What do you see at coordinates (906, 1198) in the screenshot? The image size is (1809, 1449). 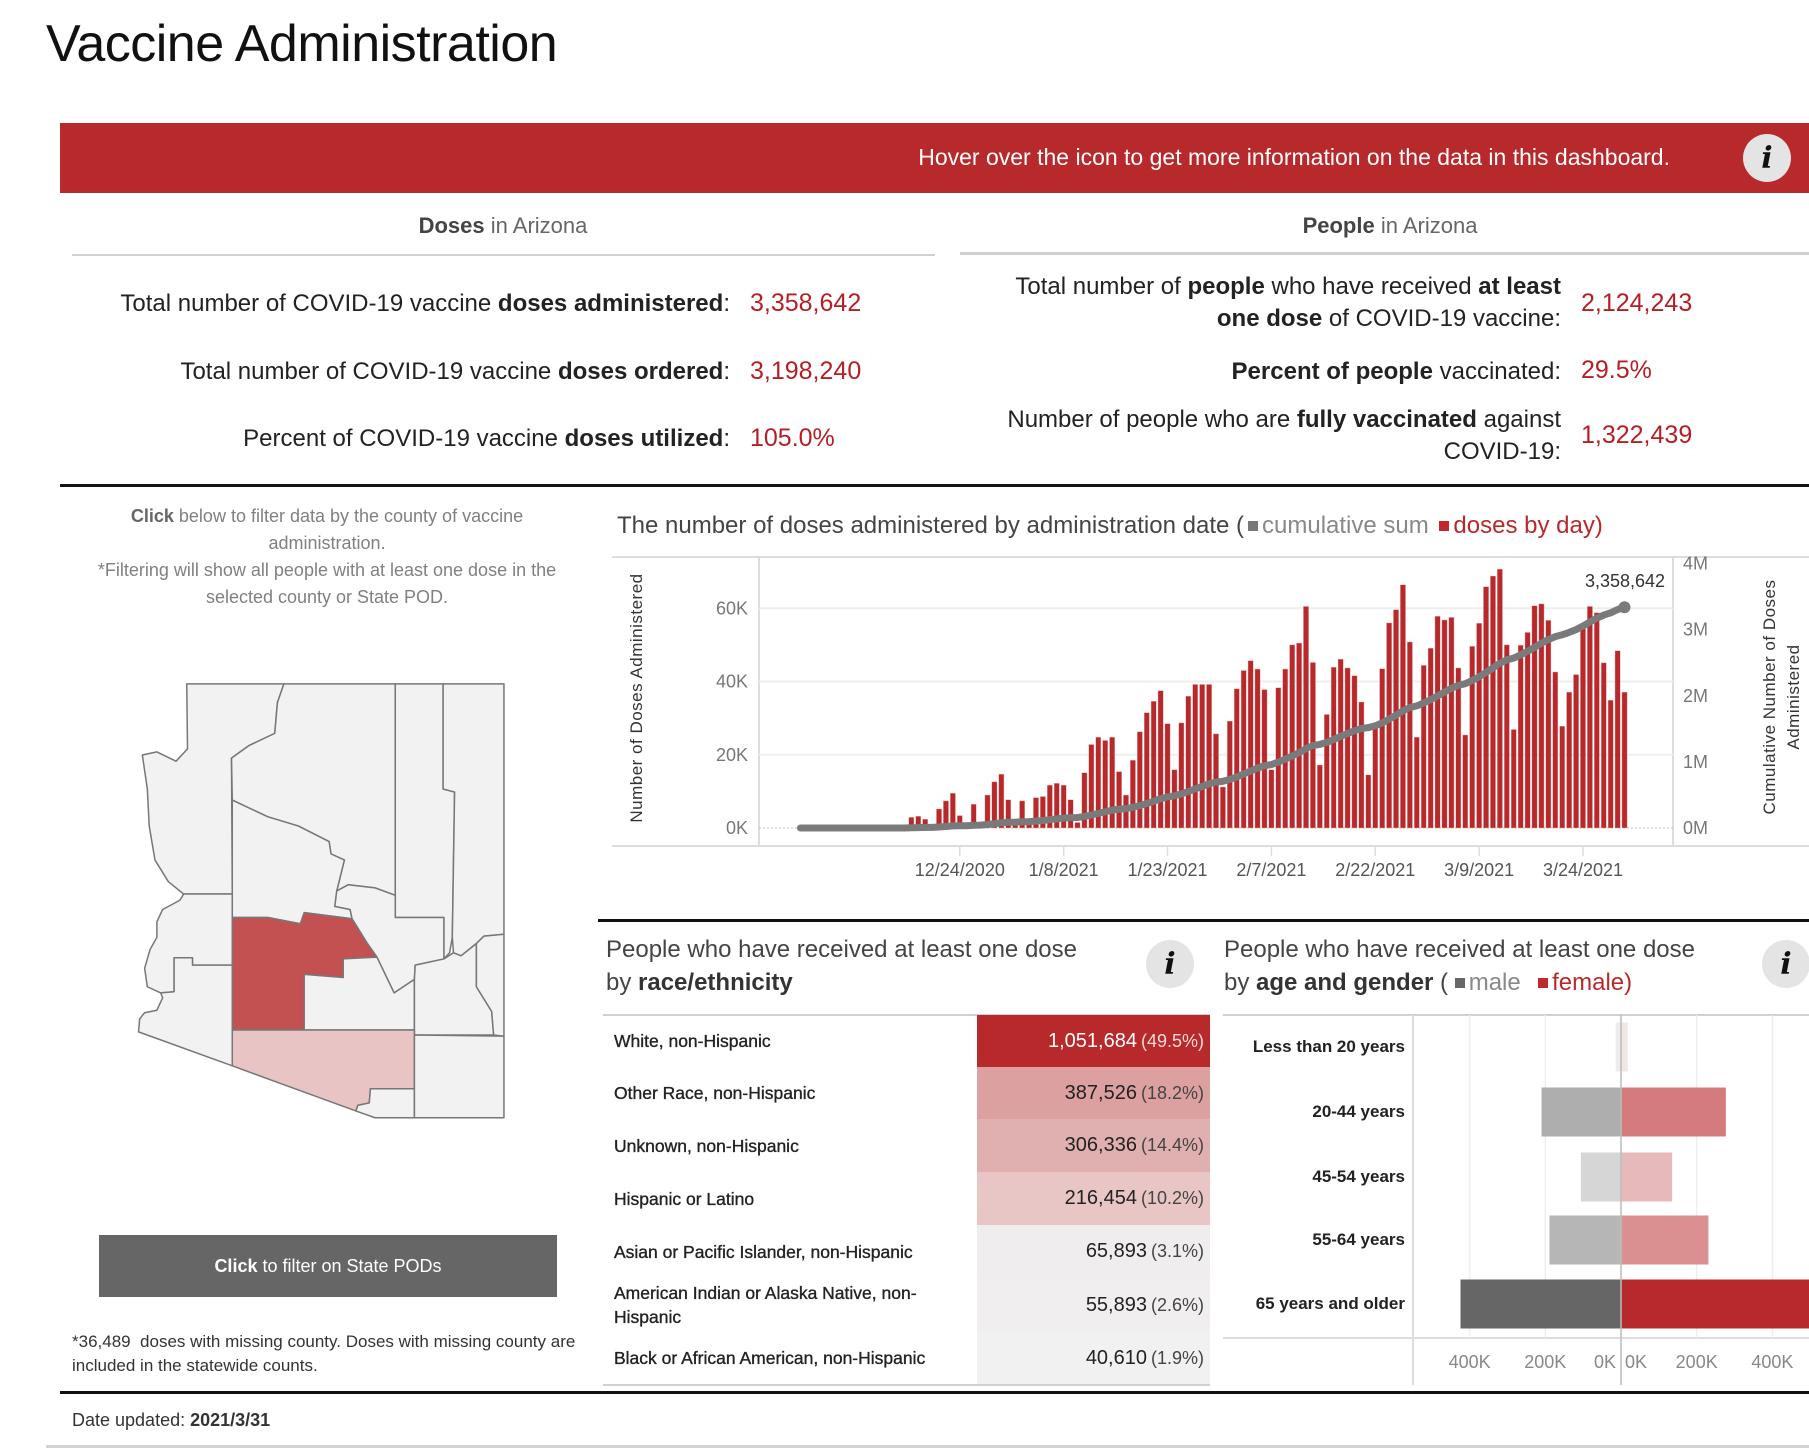 I see `race-row: Hispanic or Latino 216,454 (10.2%)` at bounding box center [906, 1198].